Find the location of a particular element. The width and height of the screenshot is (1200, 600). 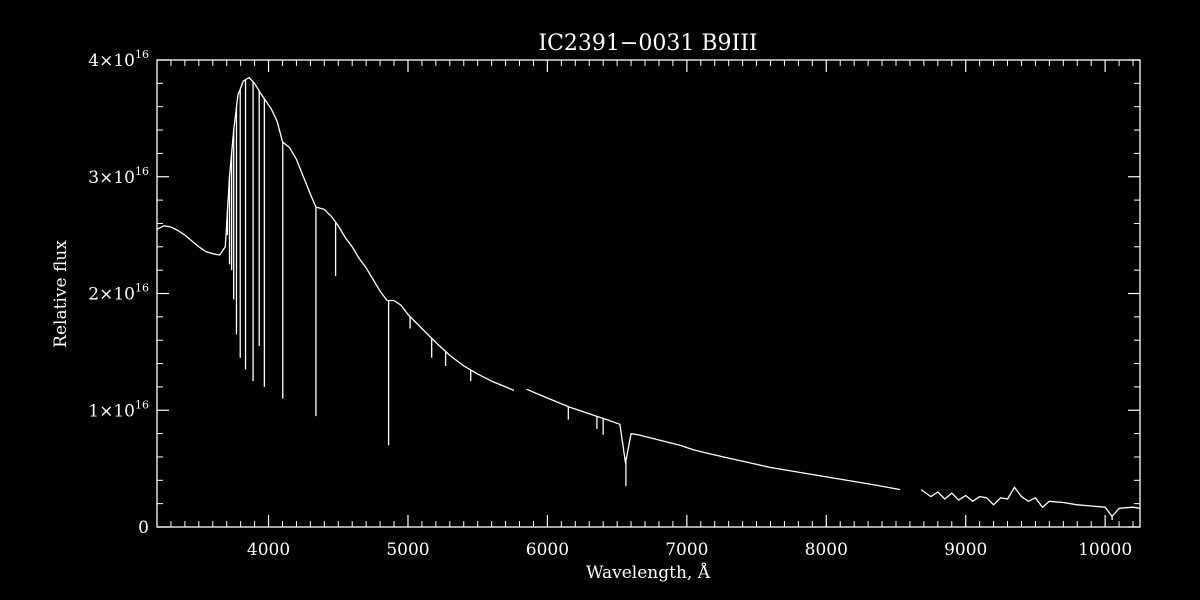

x-tick-label: 9000 is located at coordinates (965, 550).